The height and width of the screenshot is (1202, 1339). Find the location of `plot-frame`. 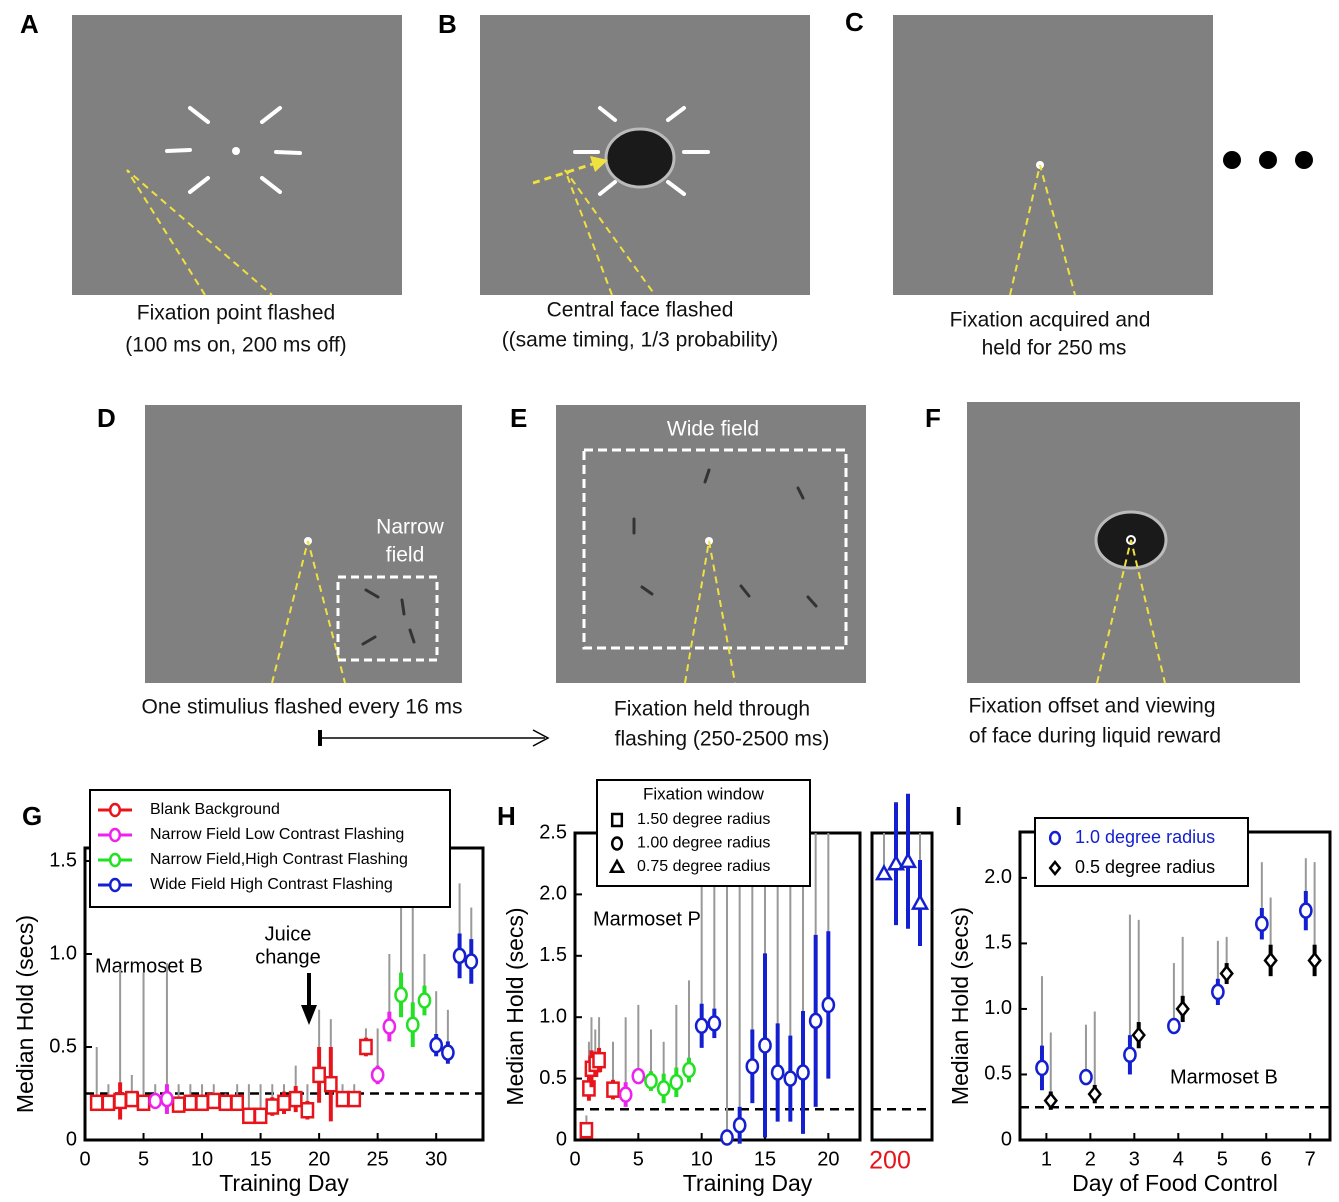

plot-frame is located at coordinates (902, 986).